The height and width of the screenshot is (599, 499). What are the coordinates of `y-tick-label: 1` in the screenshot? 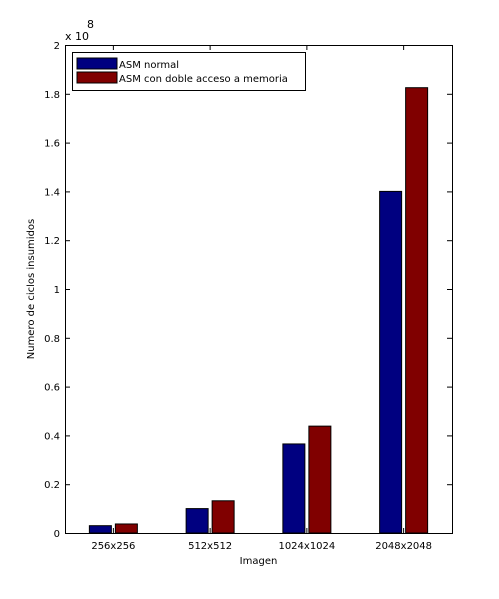 It's located at (57, 290).